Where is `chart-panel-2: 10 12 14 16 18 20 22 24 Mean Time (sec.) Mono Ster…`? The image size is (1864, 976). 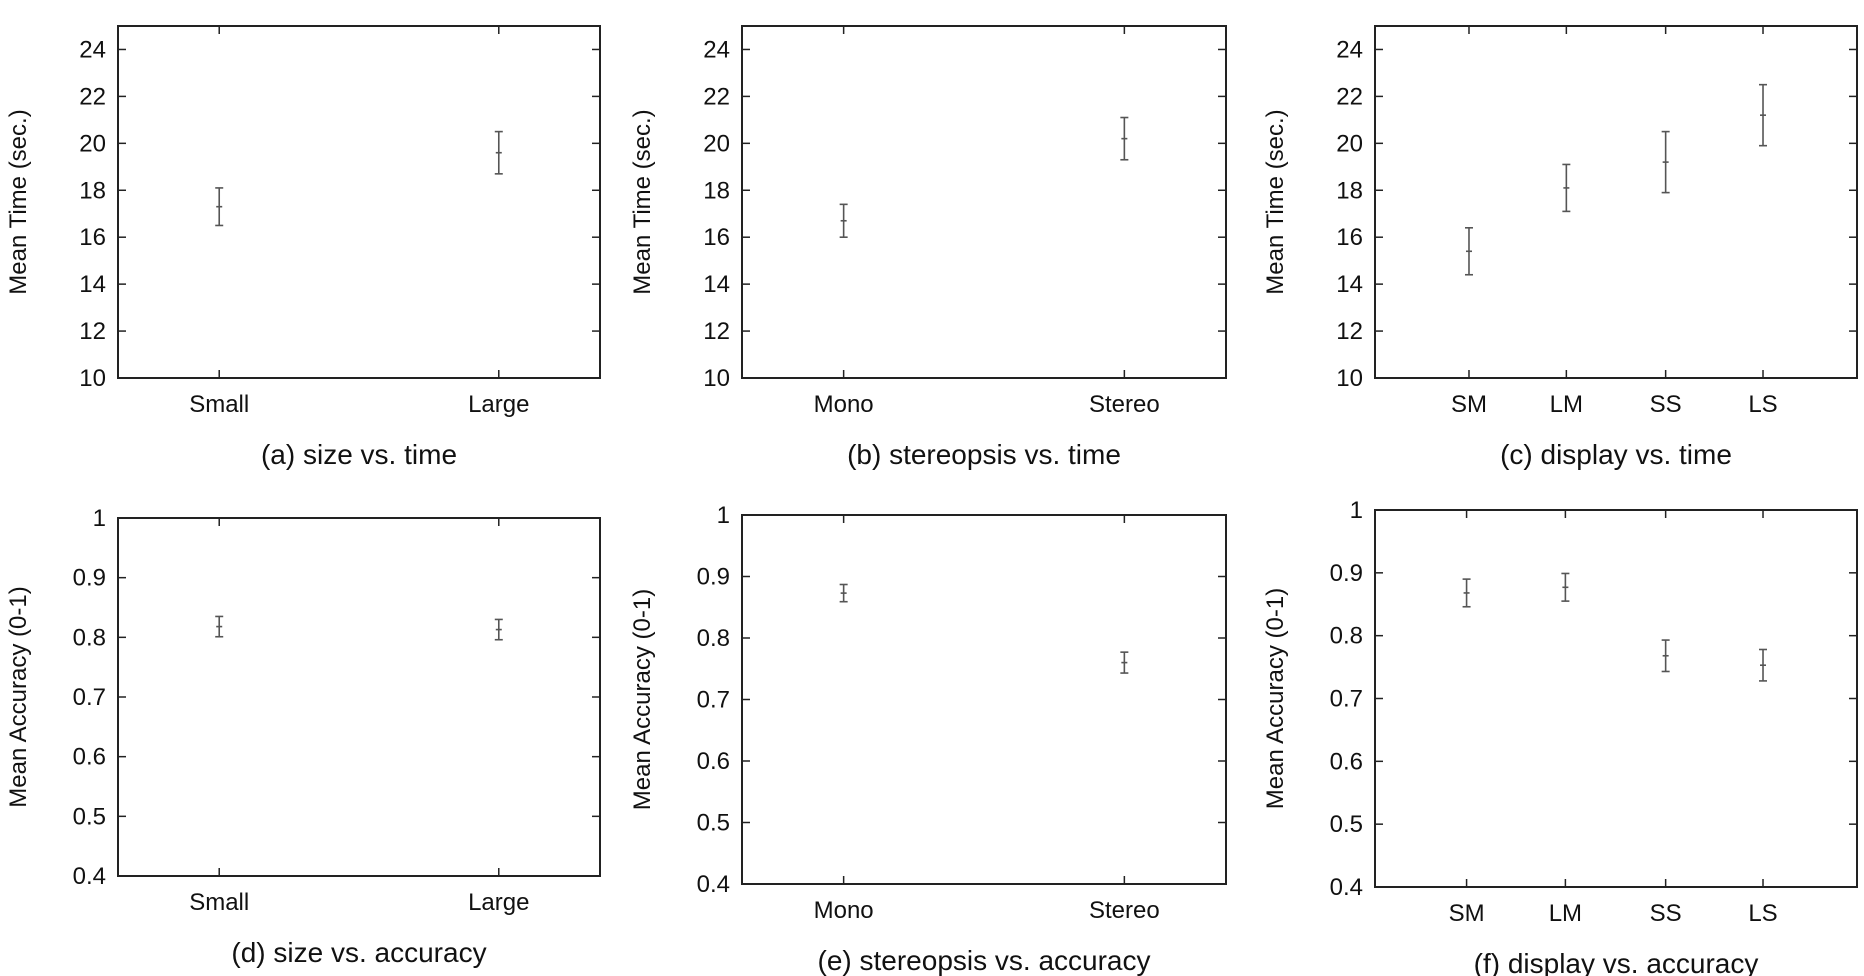
chart-panel-2: 10 12 14 16 18 20 22 24 Mean Time (sec.) Mono Ster… is located at coordinates (928, 247).